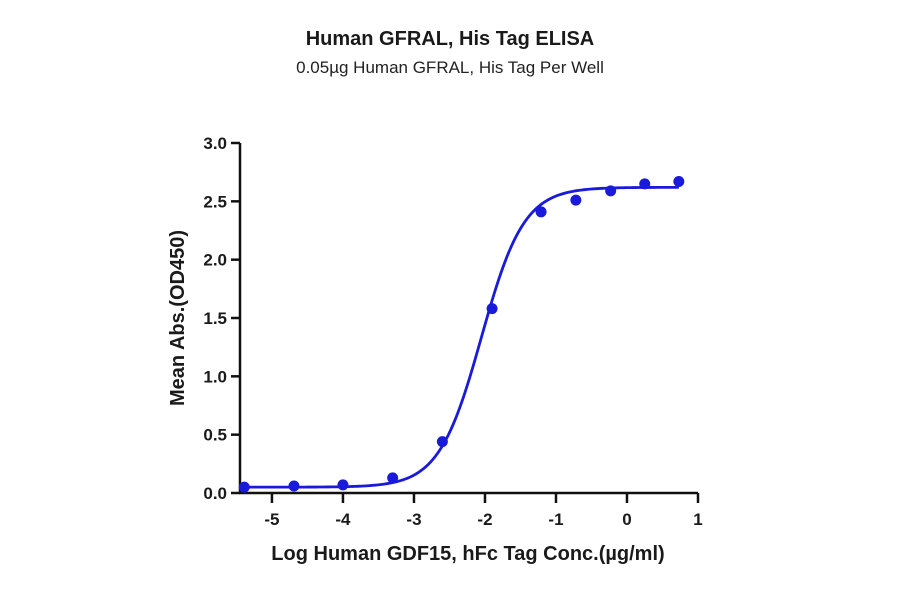 The image size is (900, 594). Describe the element at coordinates (215, 493) in the screenshot. I see `y-tick-label: 0.0` at that location.